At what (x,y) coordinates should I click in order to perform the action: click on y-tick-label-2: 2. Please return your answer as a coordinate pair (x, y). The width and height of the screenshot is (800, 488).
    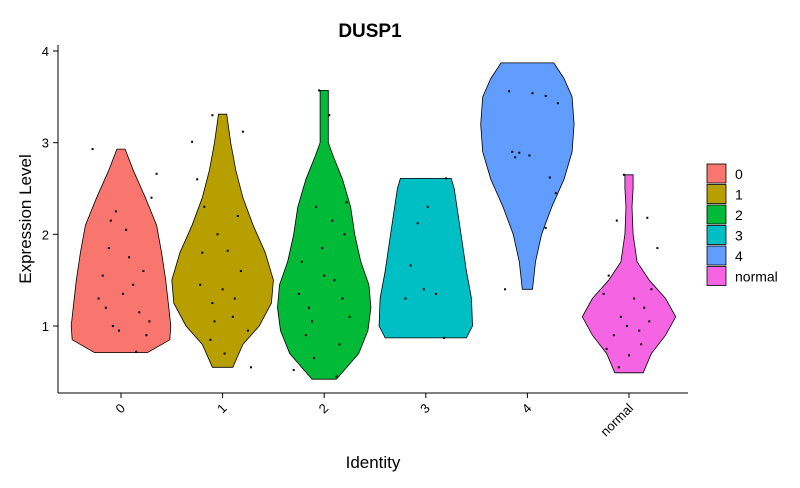
    Looking at the image, I should click on (45, 234).